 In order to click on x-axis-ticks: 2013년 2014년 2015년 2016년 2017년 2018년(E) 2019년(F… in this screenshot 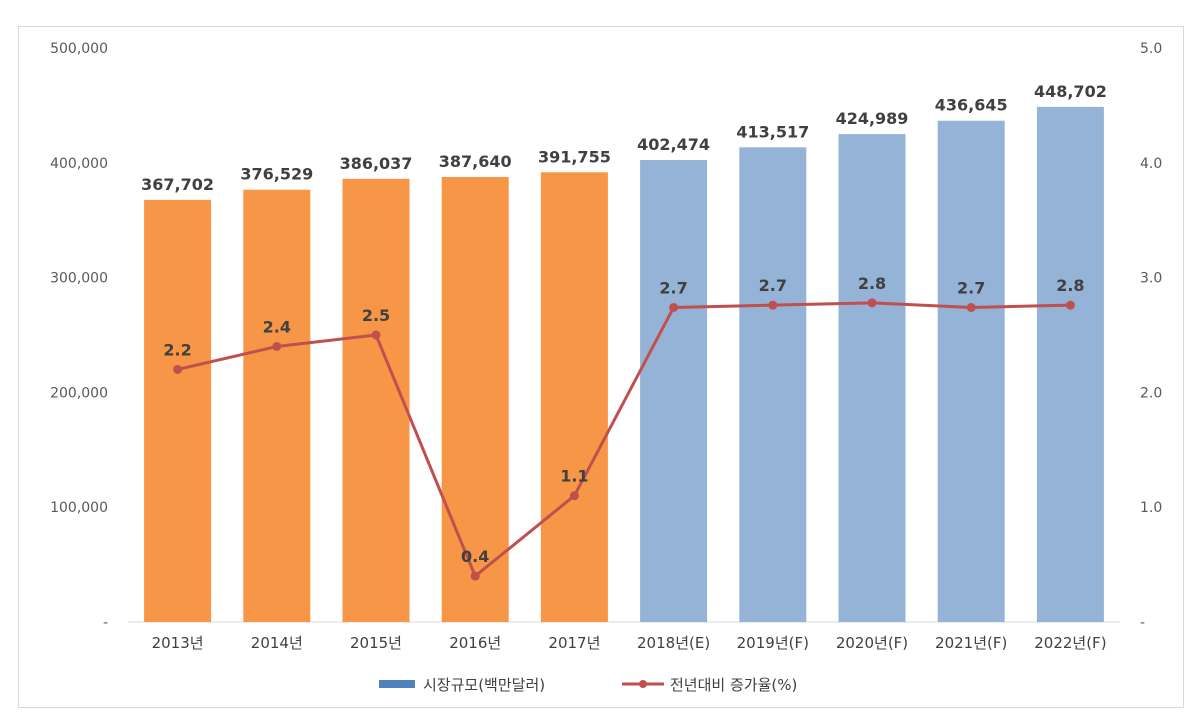, I will do `click(629, 643)`.